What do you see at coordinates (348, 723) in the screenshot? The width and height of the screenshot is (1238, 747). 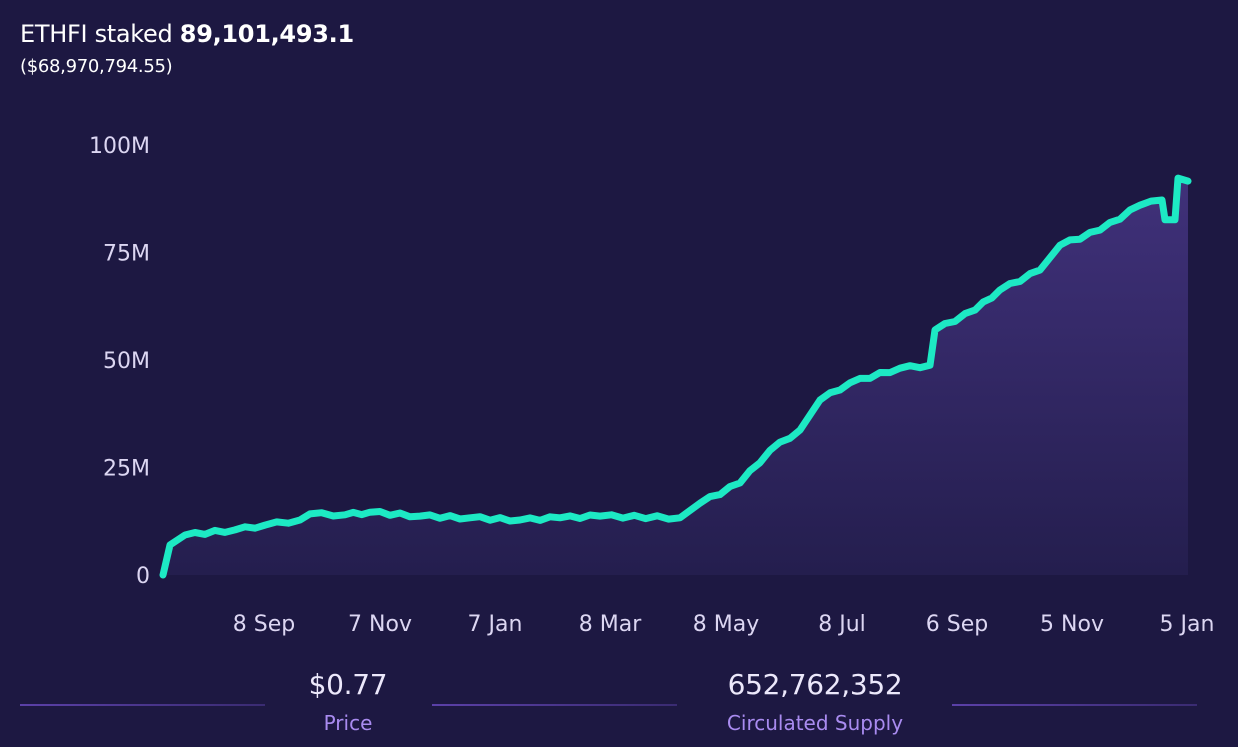 I see `price-label: Price` at bounding box center [348, 723].